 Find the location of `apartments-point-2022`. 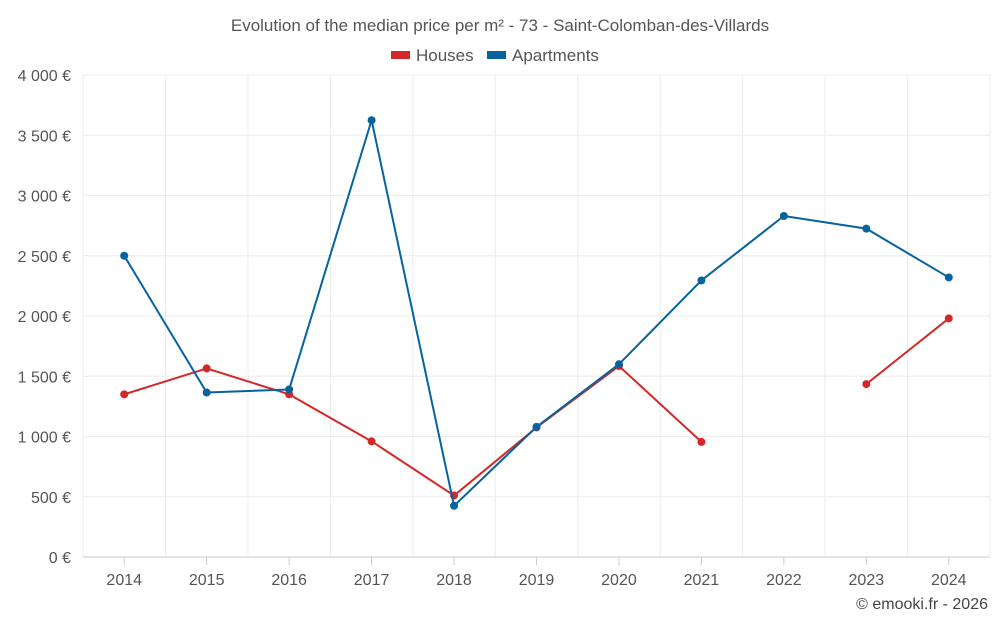

apartments-point-2022 is located at coordinates (783, 215).